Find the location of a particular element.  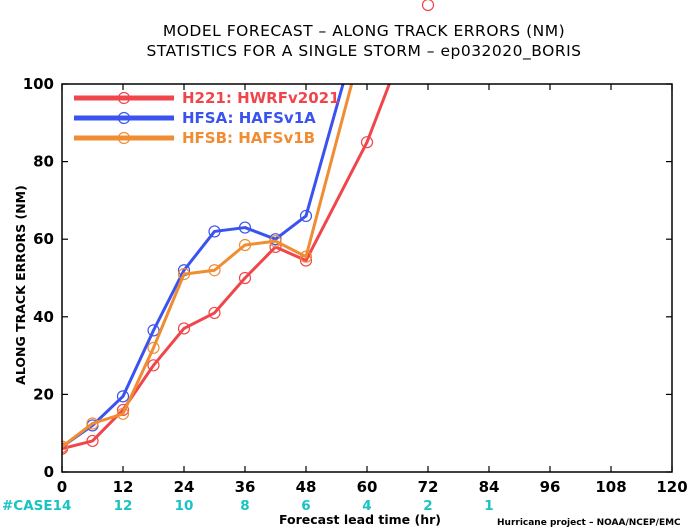

chart-title: MODEL FORECAST – ALONG TRACK ERRORS (NM) is located at coordinates (364, 31).